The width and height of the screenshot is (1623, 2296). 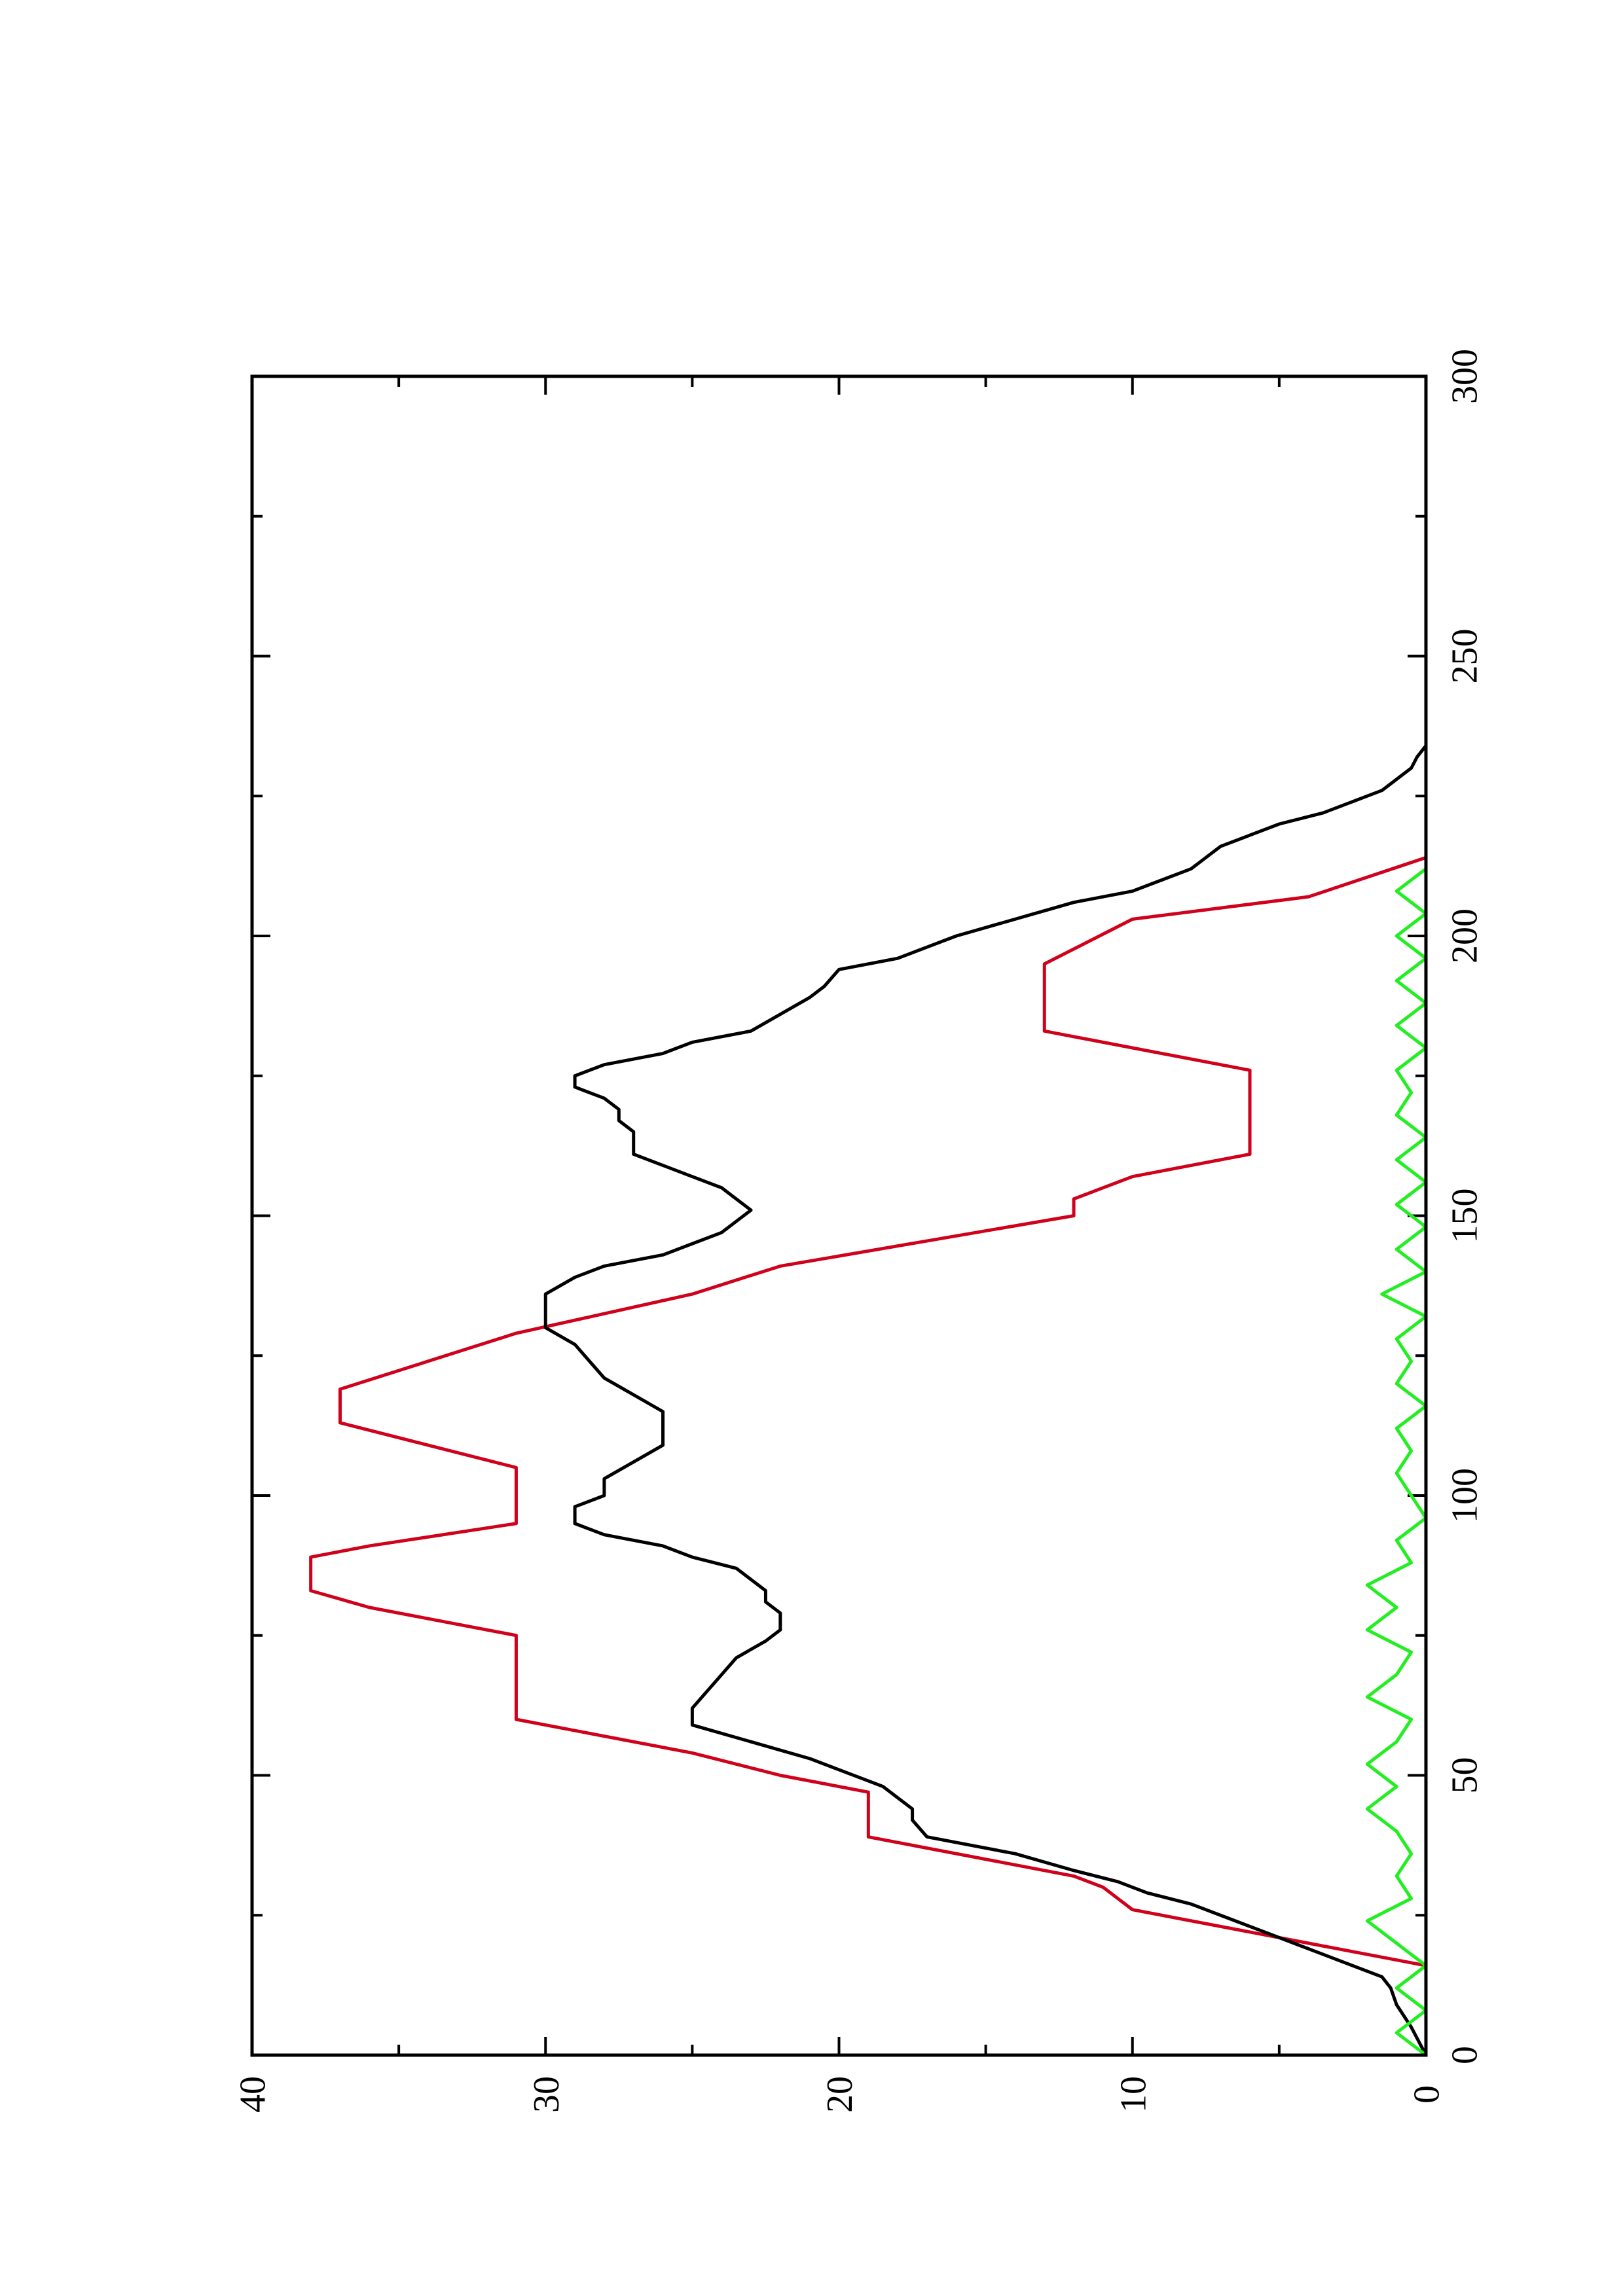 What do you see at coordinates (1465, 935) in the screenshot?
I see `x-tick-label: 200` at bounding box center [1465, 935].